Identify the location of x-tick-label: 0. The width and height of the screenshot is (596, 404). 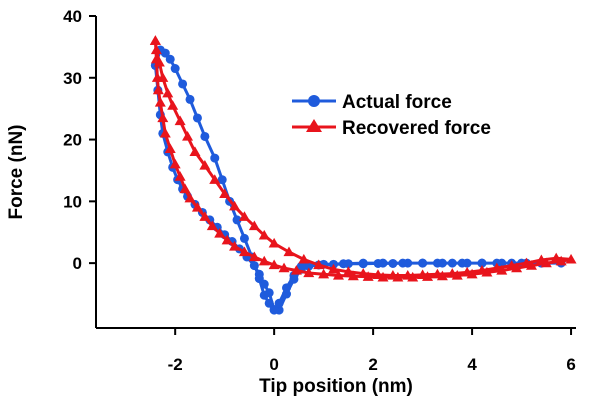
(273, 364).